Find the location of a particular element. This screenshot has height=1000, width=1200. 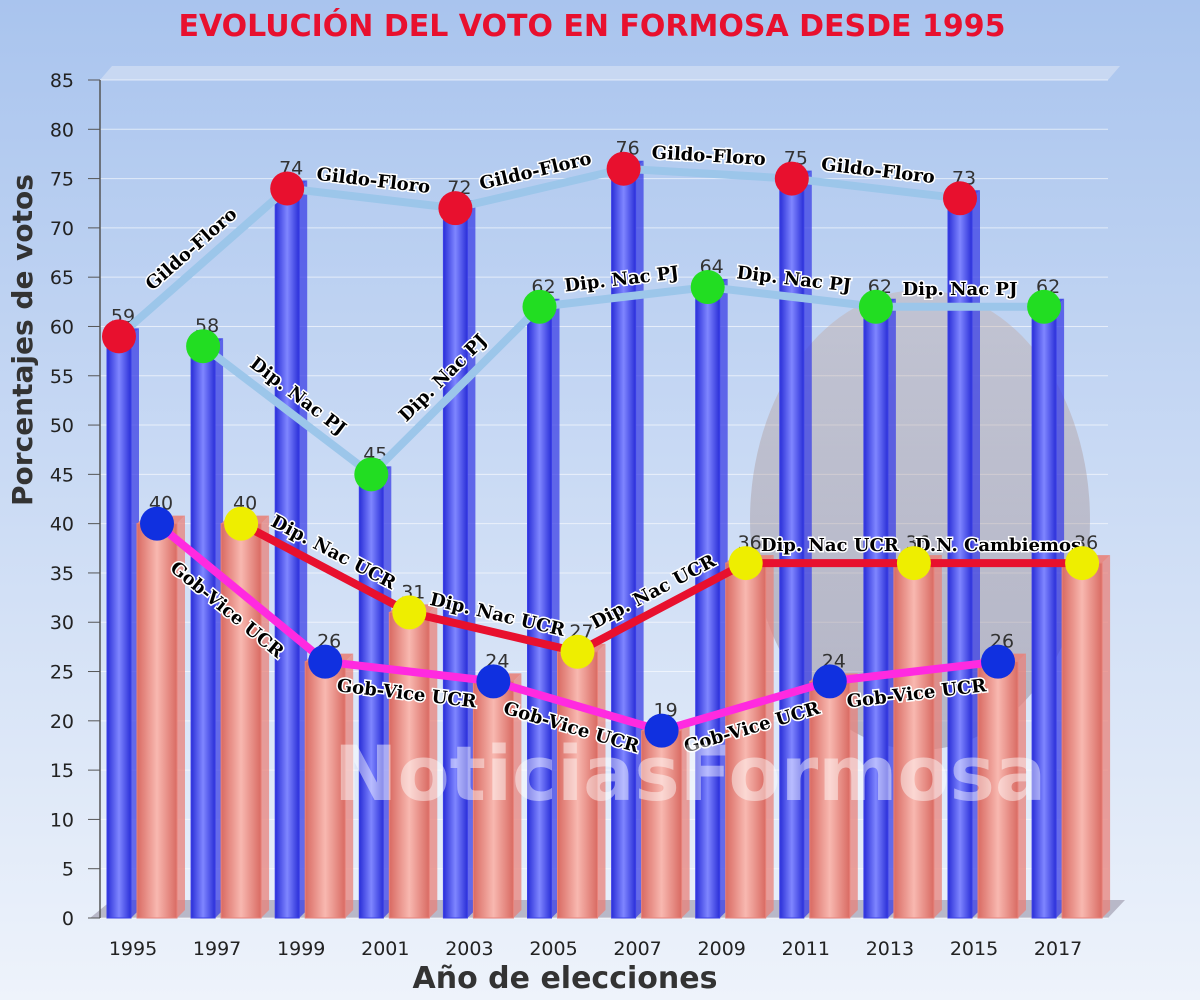

y-tick-label: 50 is located at coordinates (62, 426).